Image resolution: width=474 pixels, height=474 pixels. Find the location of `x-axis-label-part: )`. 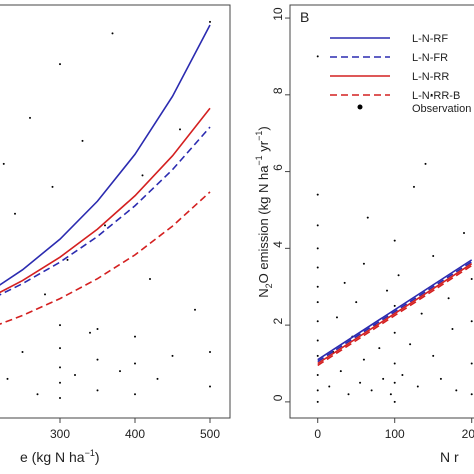

x-axis-label-part: ) is located at coordinates (97, 457).